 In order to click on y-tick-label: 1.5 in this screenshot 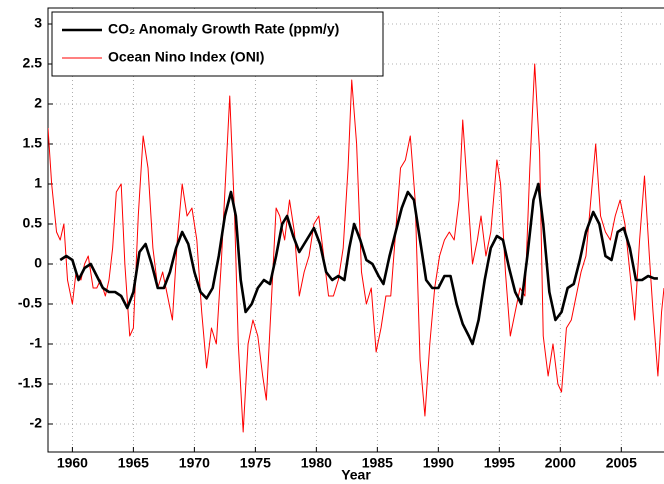, I will do `click(33, 143)`.